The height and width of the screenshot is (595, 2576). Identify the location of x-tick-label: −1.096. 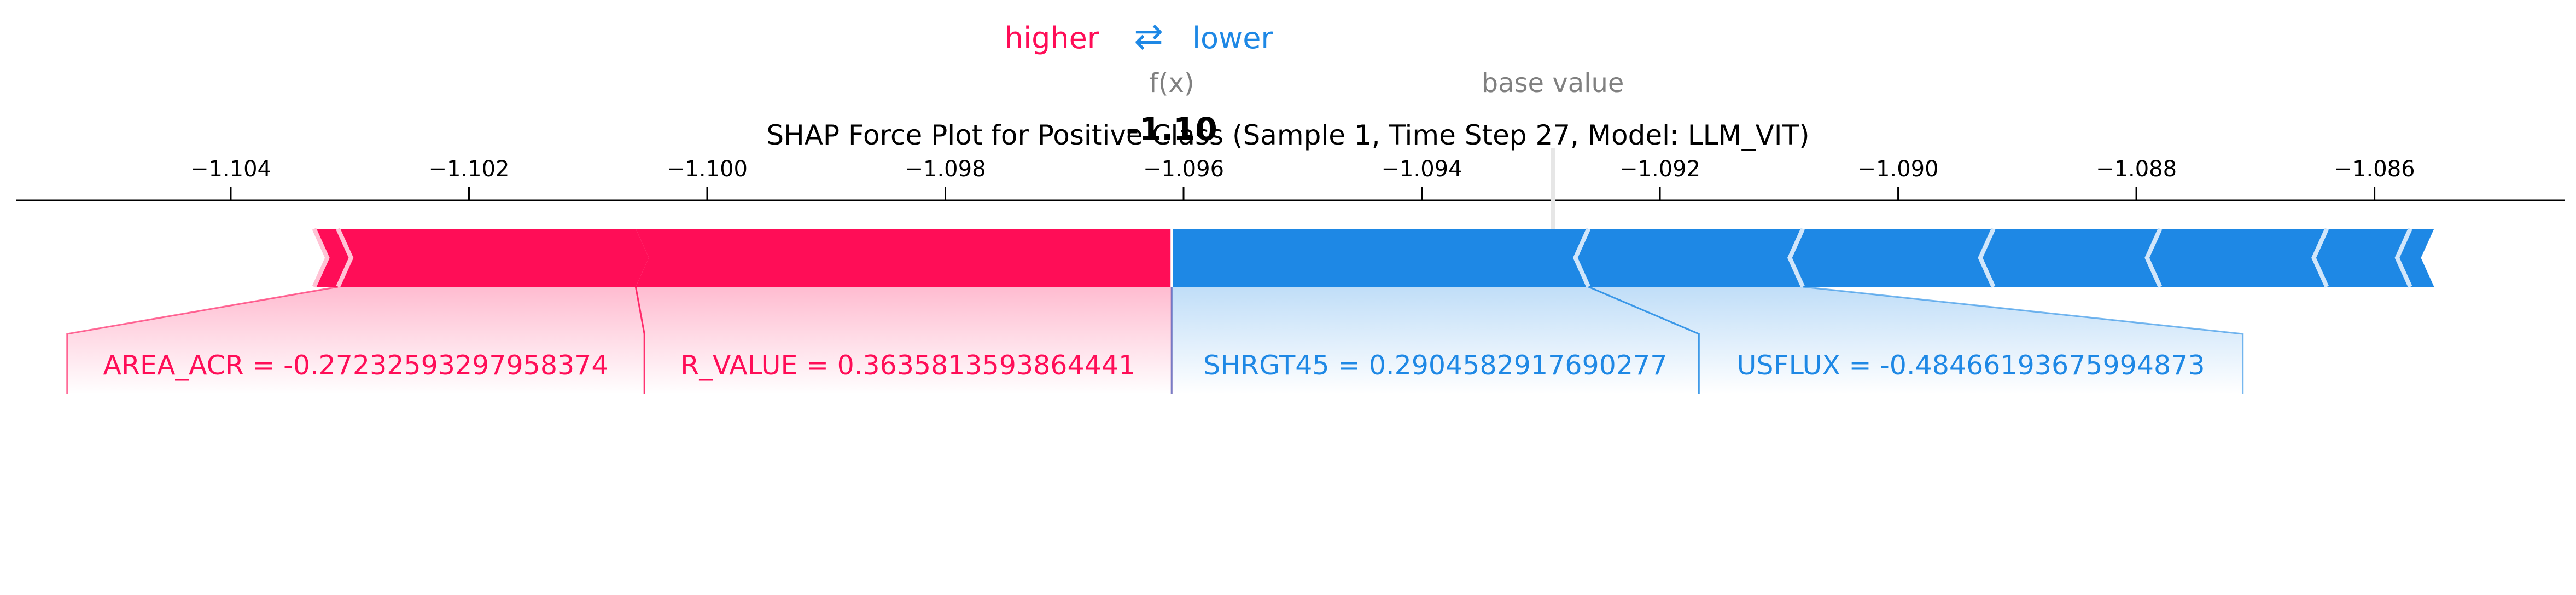
(1183, 169).